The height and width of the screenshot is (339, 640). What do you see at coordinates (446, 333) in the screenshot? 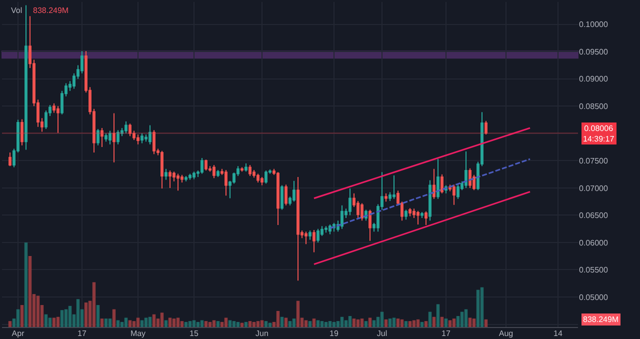
I see `x-tick-label: 17` at bounding box center [446, 333].